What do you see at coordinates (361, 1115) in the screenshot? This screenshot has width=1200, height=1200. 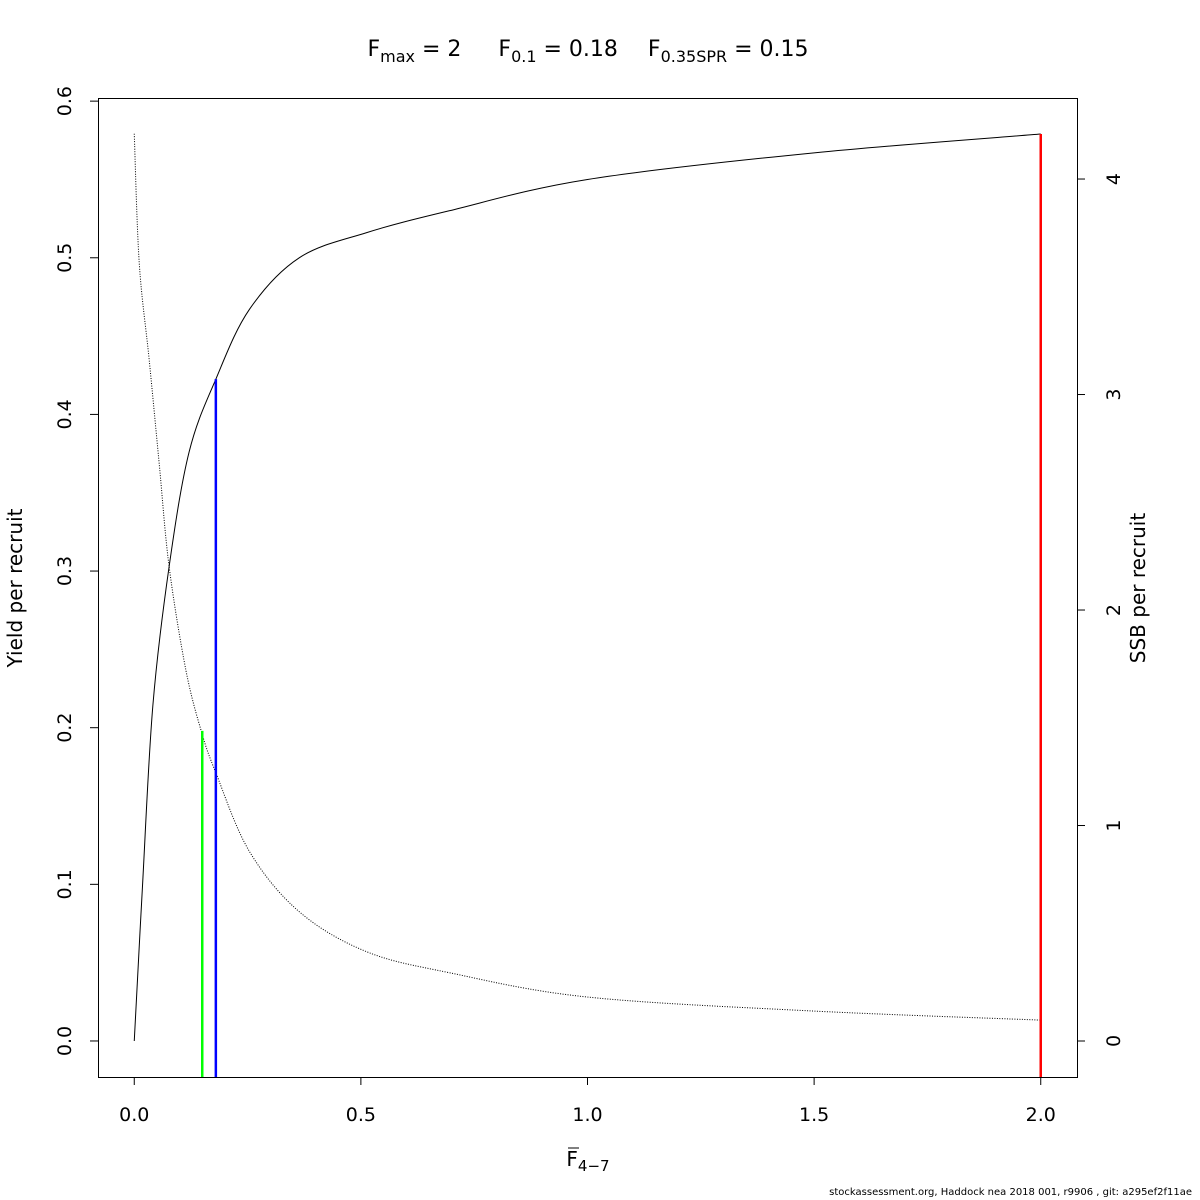 I see `x-tick-label: 0.5` at bounding box center [361, 1115].